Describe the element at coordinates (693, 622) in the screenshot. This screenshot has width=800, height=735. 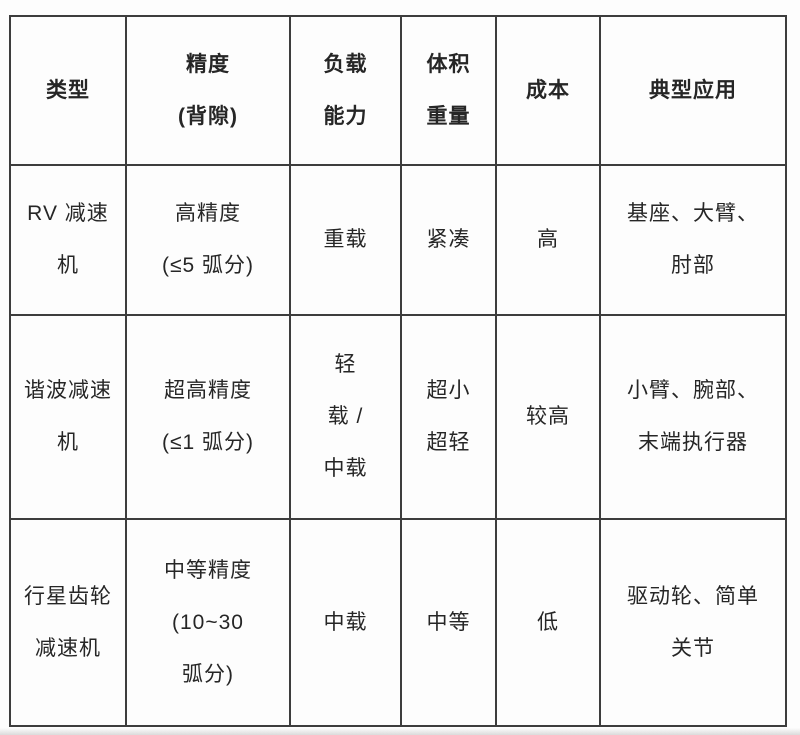
I see `cell-applications: 驱动轮、简单 关节` at that location.